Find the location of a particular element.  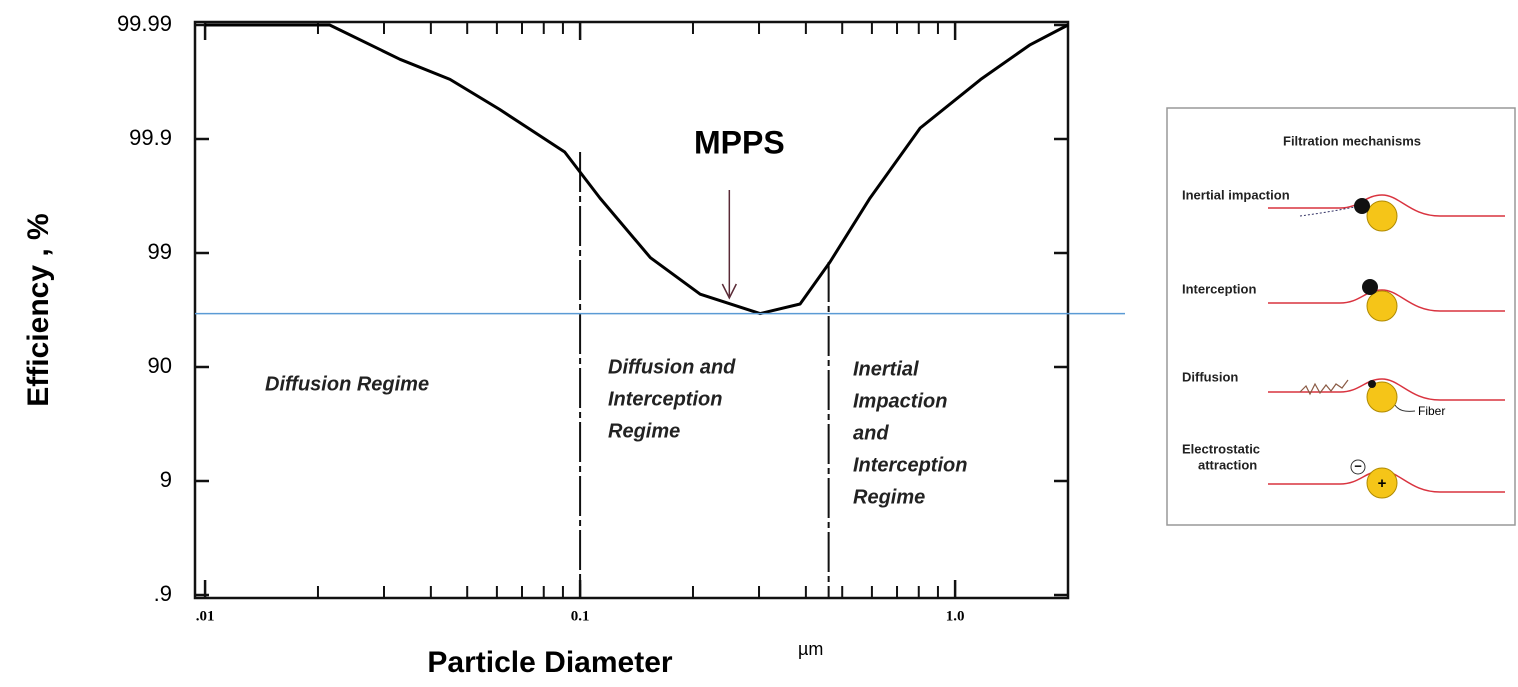

fiber-label: Fiber is located at coordinates (1431, 411).